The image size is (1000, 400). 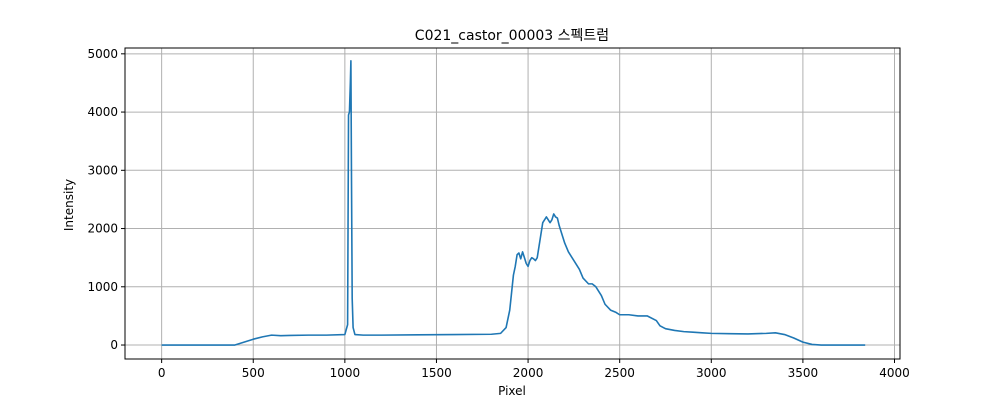 I want to click on x-tick-label: 3500, so click(x=803, y=373).